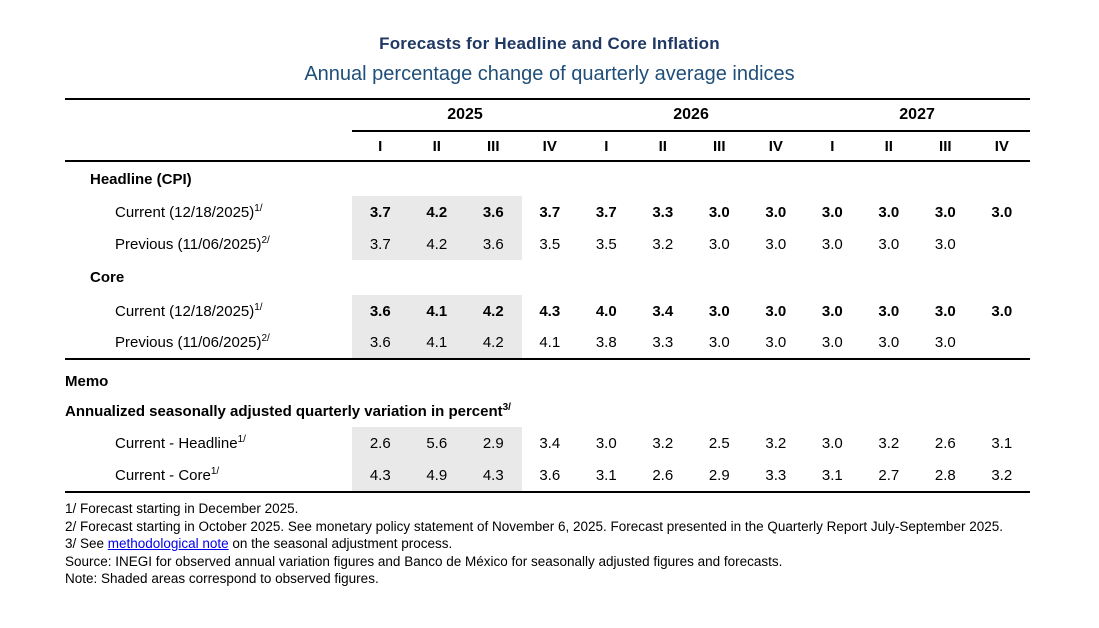  I want to click on corner-blank, so click(208, 146).